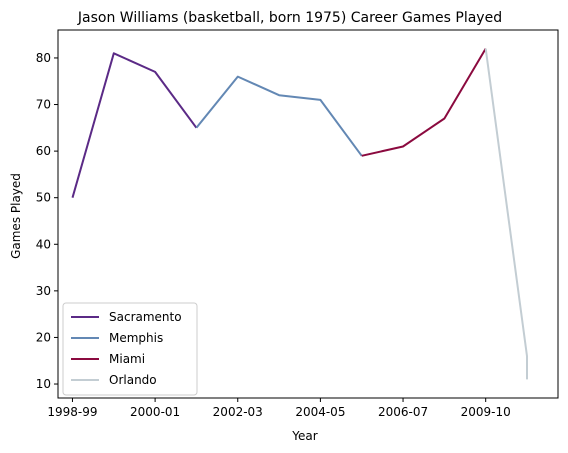  What do you see at coordinates (43, 384) in the screenshot?
I see `y-tick-label: 10` at bounding box center [43, 384].